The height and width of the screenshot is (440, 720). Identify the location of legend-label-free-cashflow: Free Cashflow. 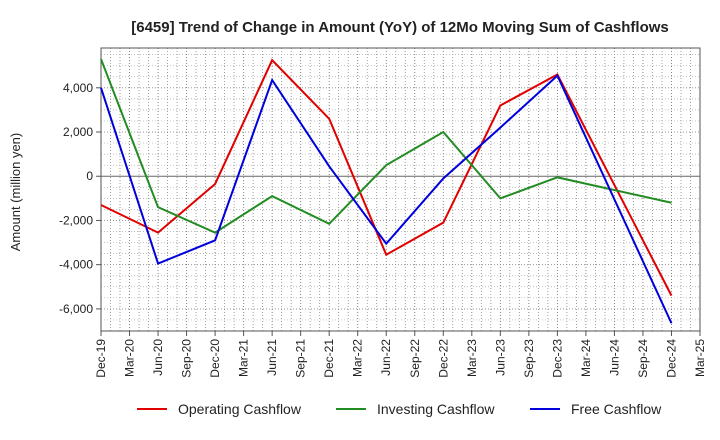
(616, 409).